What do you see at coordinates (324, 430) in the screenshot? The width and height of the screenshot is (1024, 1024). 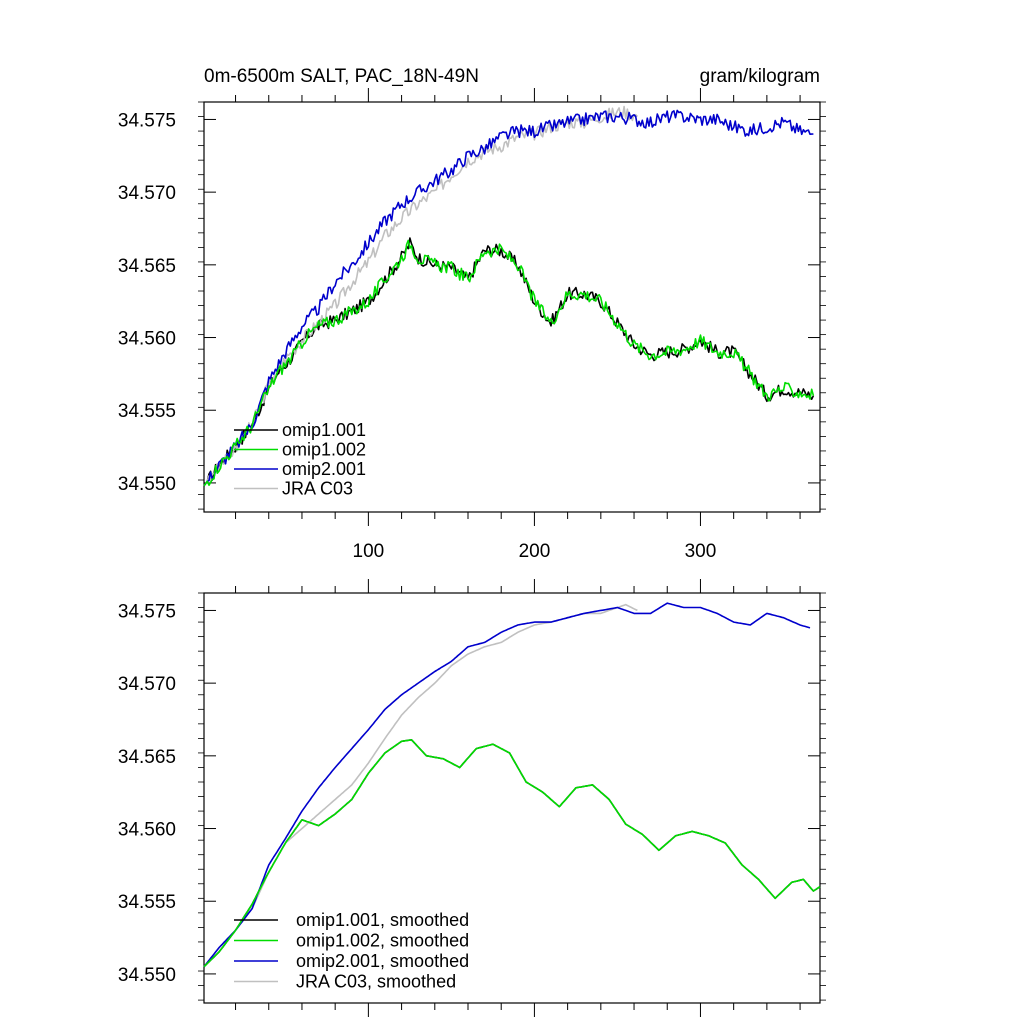 I see `legend-label: omip1.001` at bounding box center [324, 430].